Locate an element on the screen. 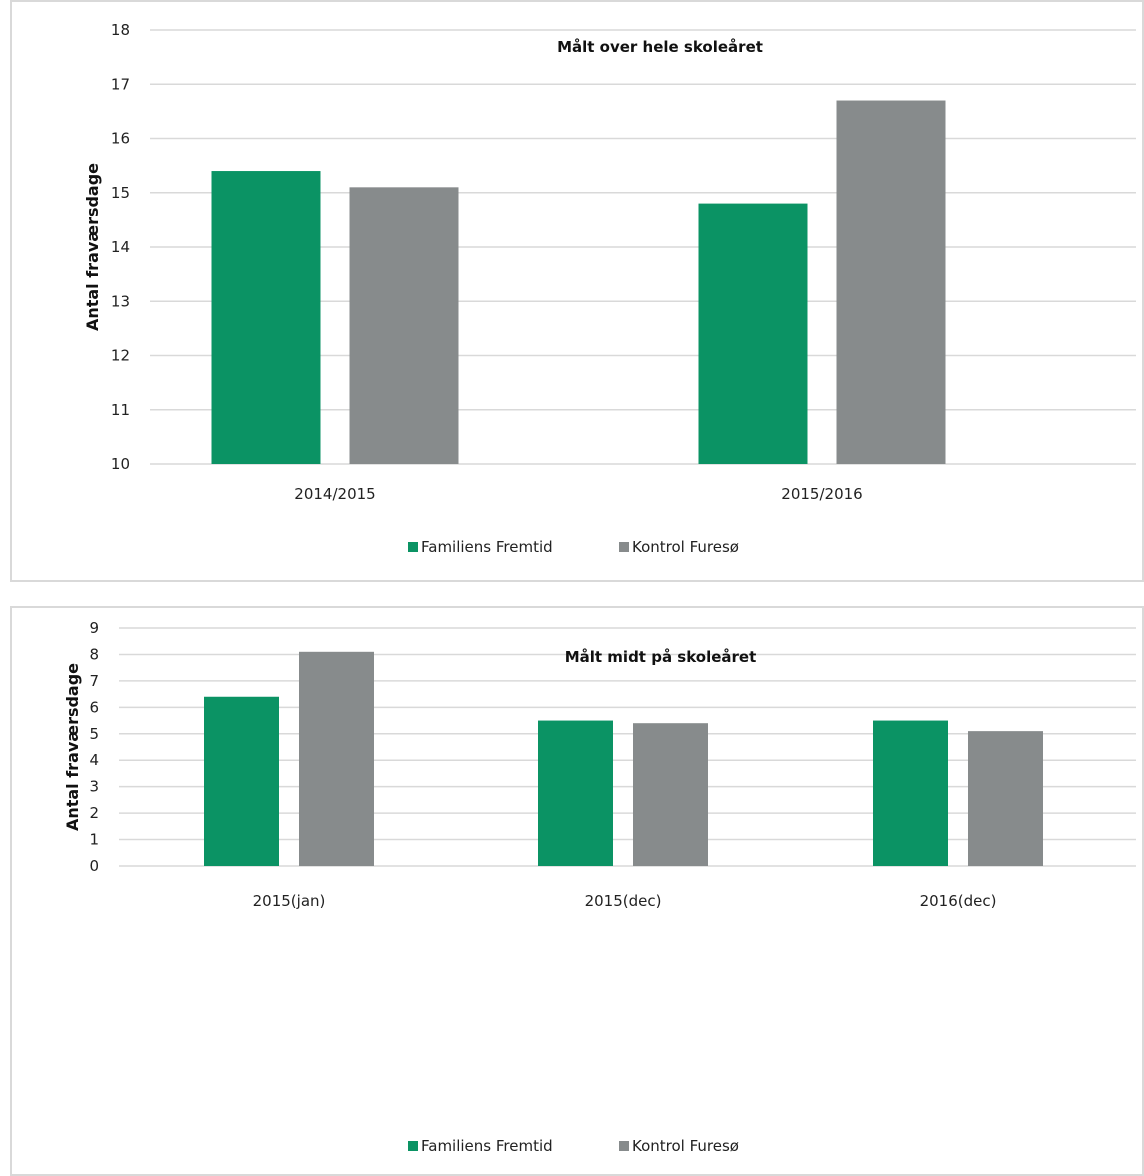  chart1-y-tick-label: 11 is located at coordinates (120, 410).